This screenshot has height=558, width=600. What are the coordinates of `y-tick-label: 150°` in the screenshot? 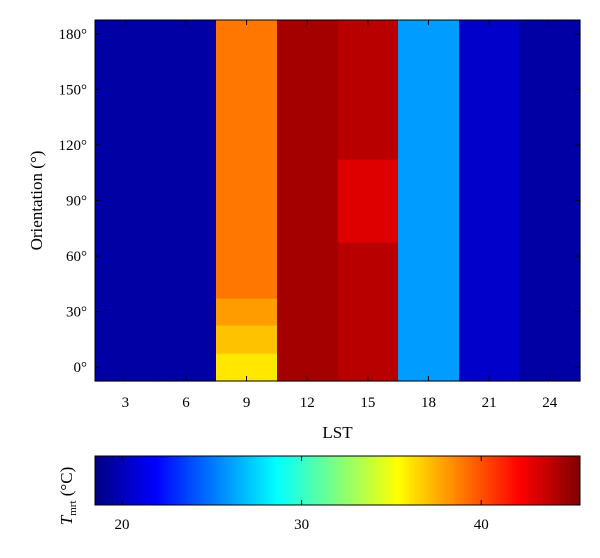 It's located at (73, 90).